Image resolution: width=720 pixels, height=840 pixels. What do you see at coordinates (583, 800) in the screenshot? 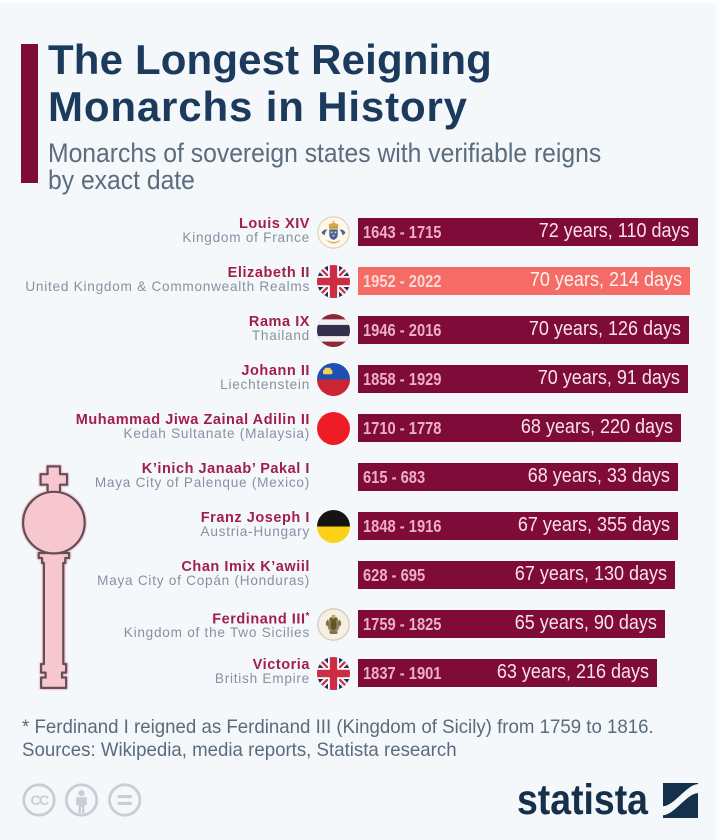
I see `svg-text: statista` at bounding box center [583, 800].